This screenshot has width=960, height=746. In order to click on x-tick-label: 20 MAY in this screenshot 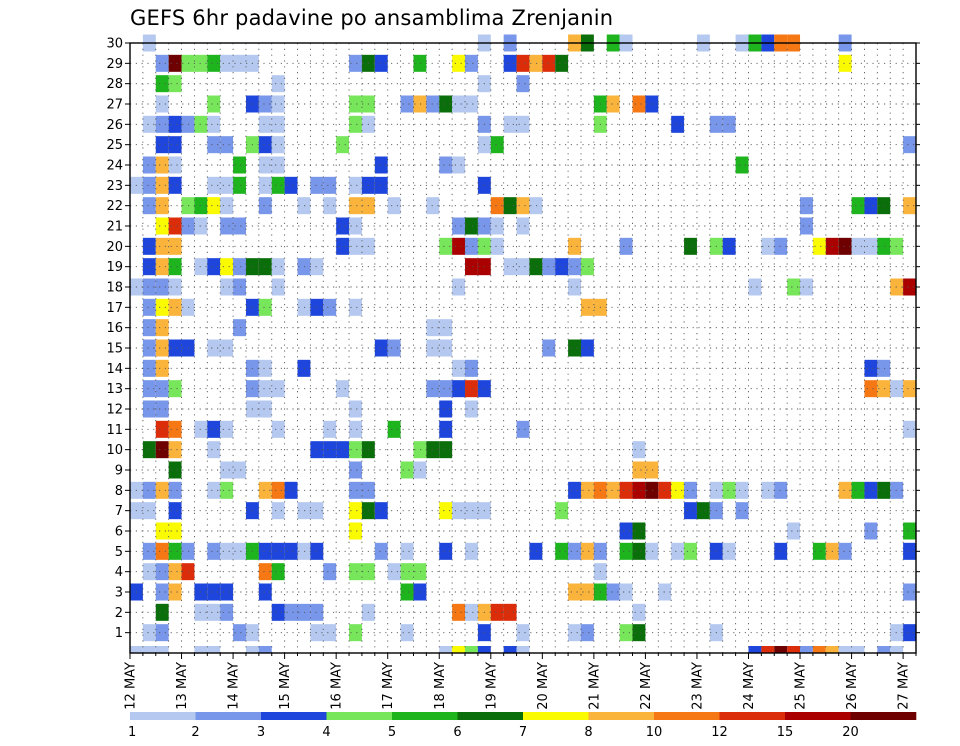, I will do `click(543, 686)`.